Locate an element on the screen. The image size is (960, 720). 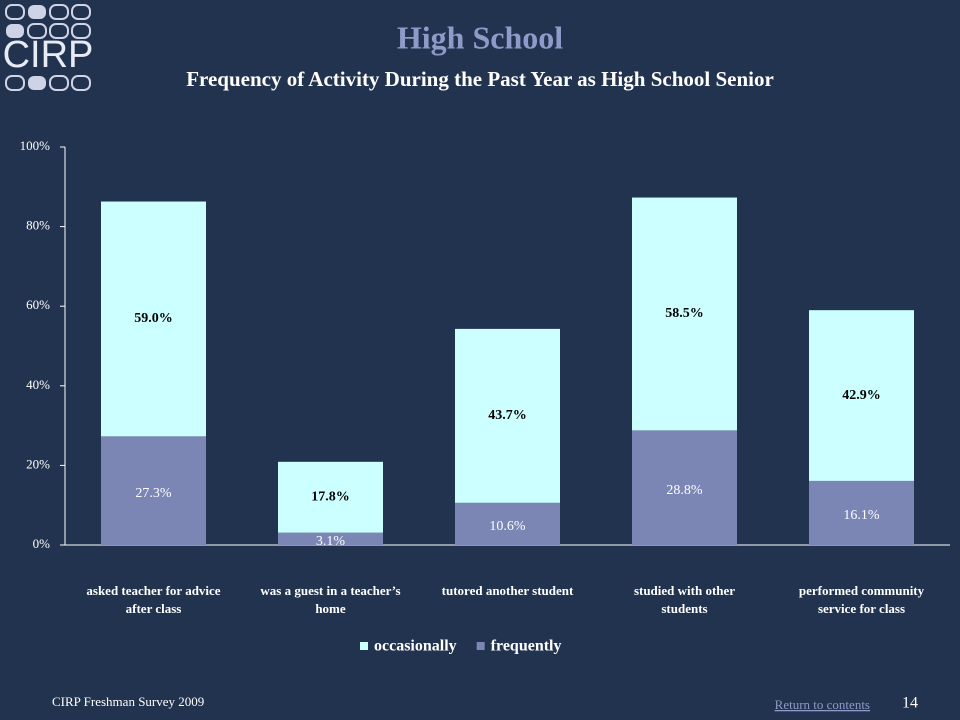
legend-label: occasionally is located at coordinates (415, 646).